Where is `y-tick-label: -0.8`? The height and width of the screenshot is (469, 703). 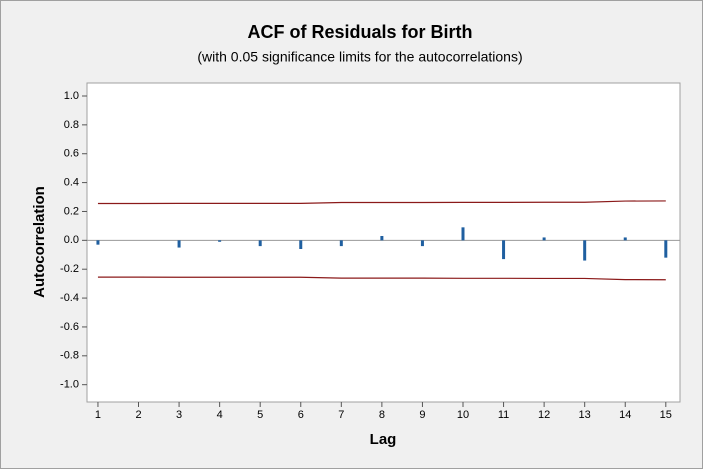
y-tick-label: -0.8 is located at coordinates (69, 356).